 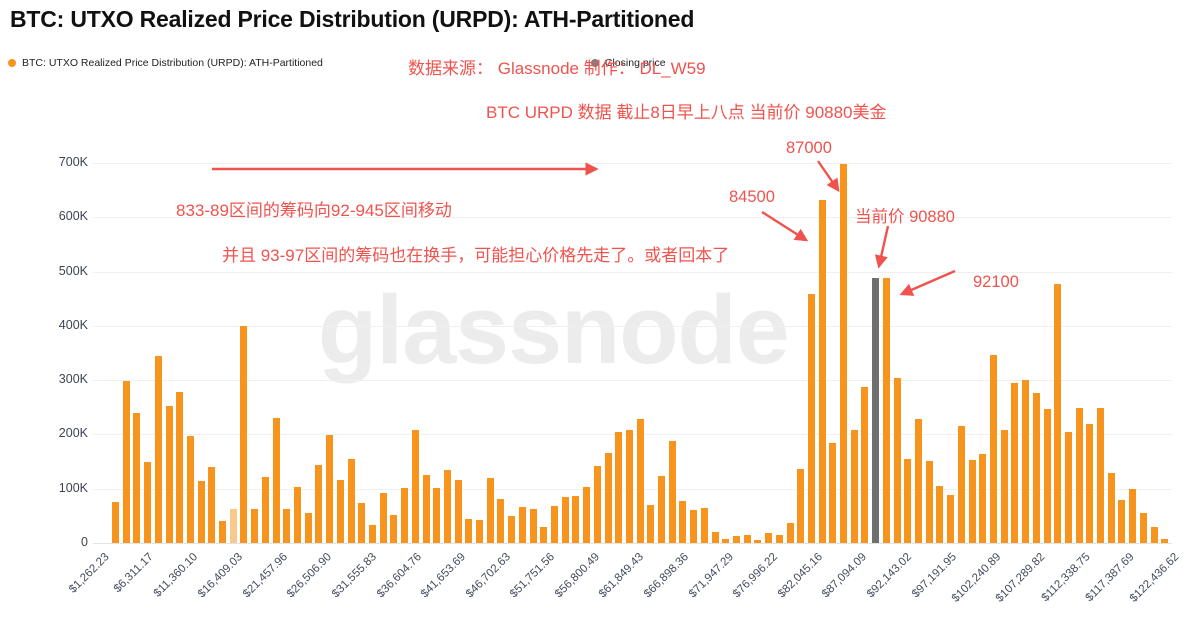 I want to click on closing-price-dot-icon, so click(x=594, y=63).